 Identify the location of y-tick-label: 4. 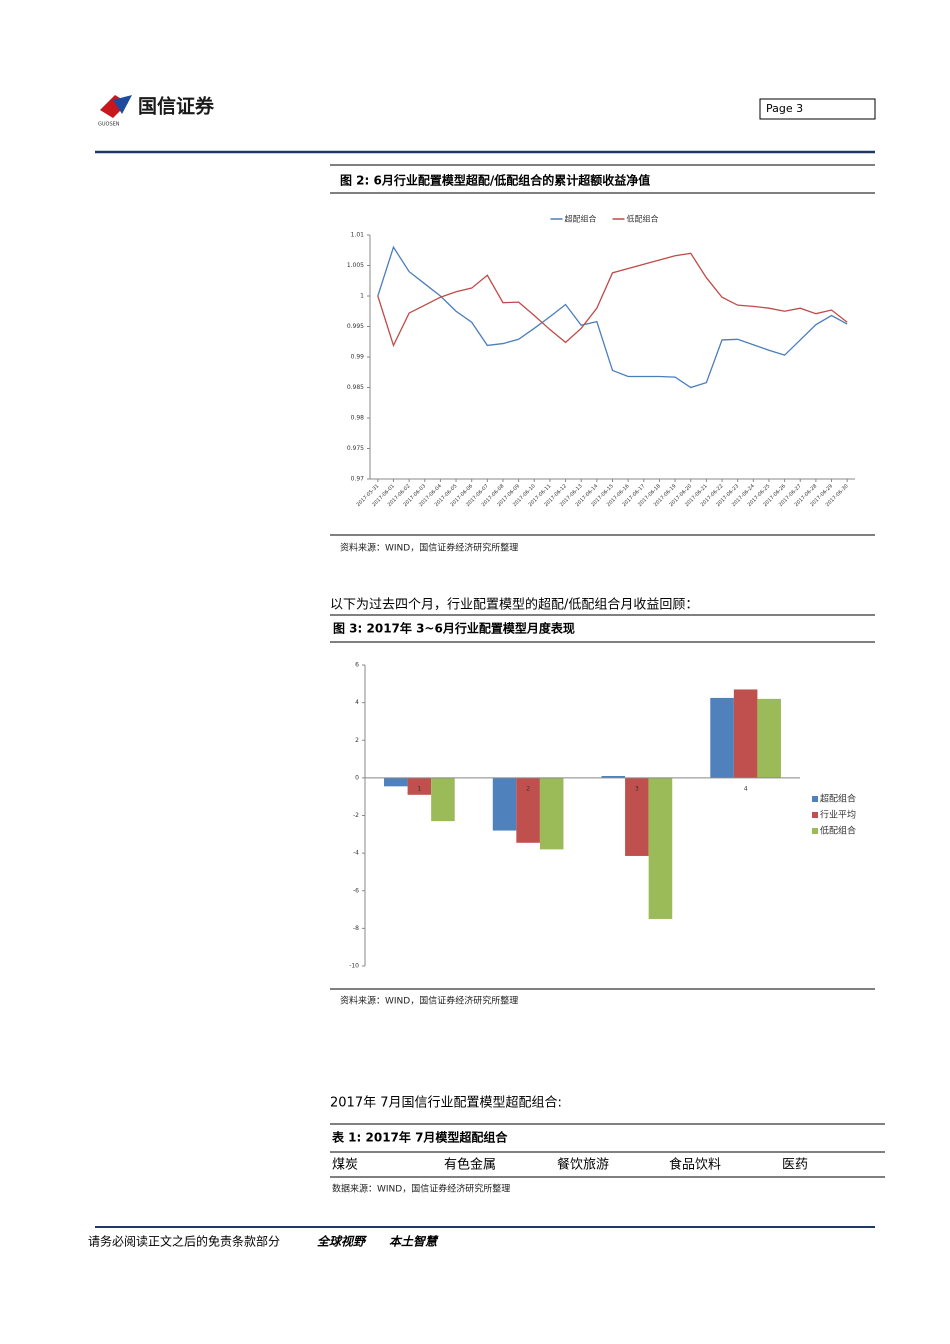
(357, 702).